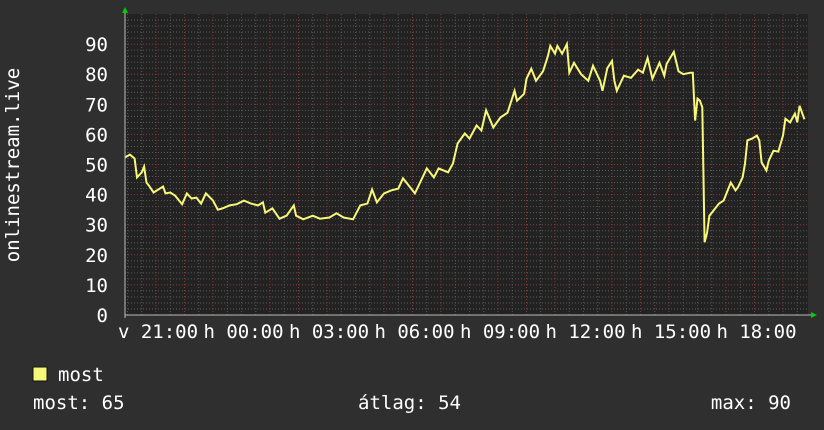  I want to click on y-tick-label: 0, so click(102, 316).